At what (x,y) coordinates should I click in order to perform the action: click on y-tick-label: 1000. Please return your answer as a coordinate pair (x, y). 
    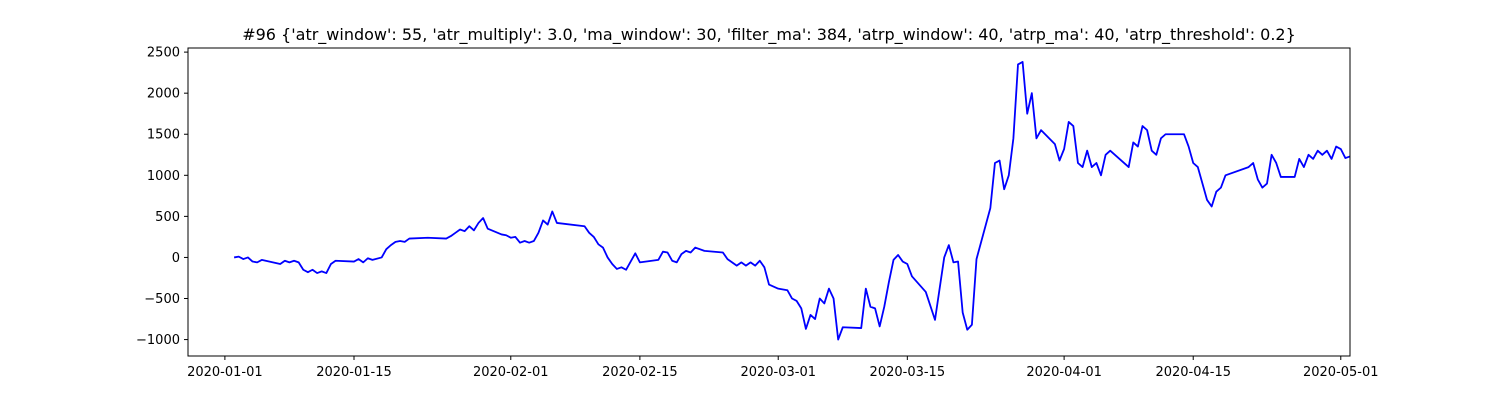
    Looking at the image, I should click on (163, 176).